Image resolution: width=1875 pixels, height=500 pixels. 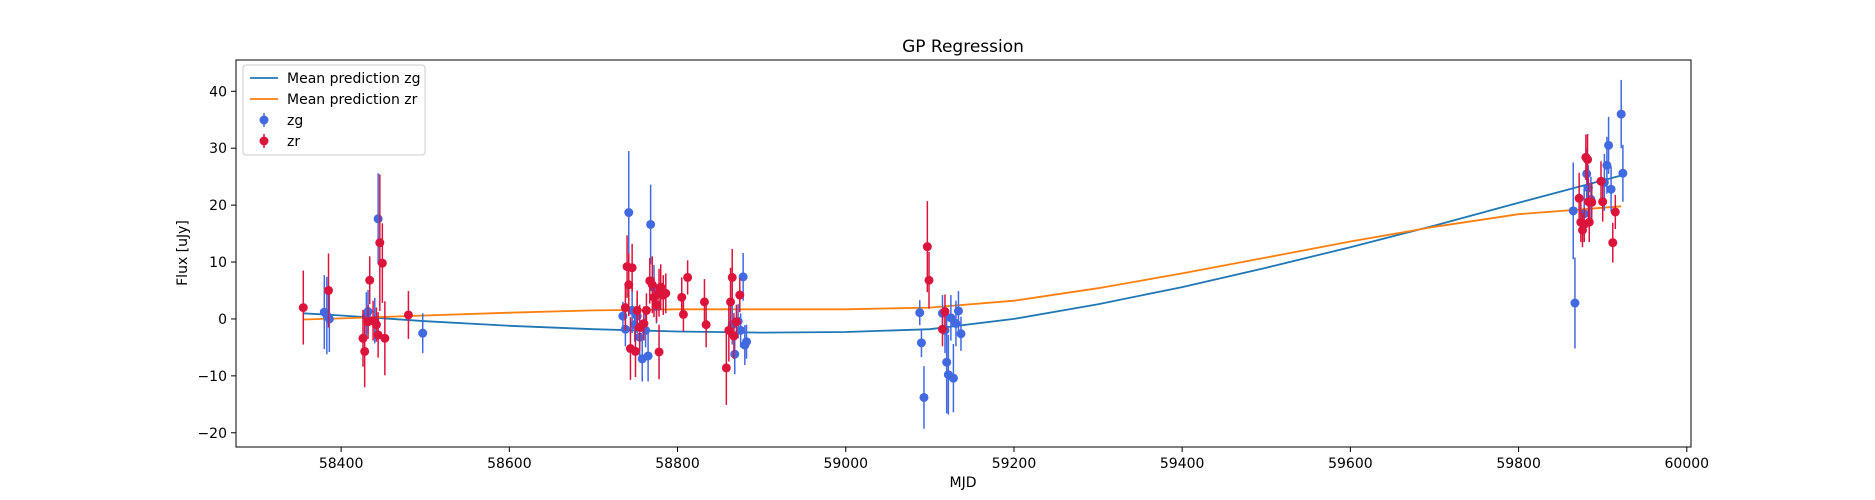 What do you see at coordinates (212, 377) in the screenshot?
I see `y-tick-label: −10` at bounding box center [212, 377].